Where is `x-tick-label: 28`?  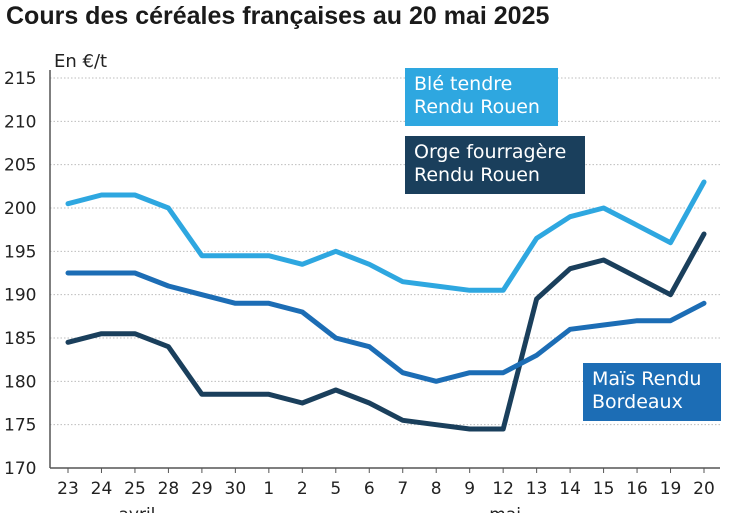
x-tick-label: 28 is located at coordinates (169, 489).